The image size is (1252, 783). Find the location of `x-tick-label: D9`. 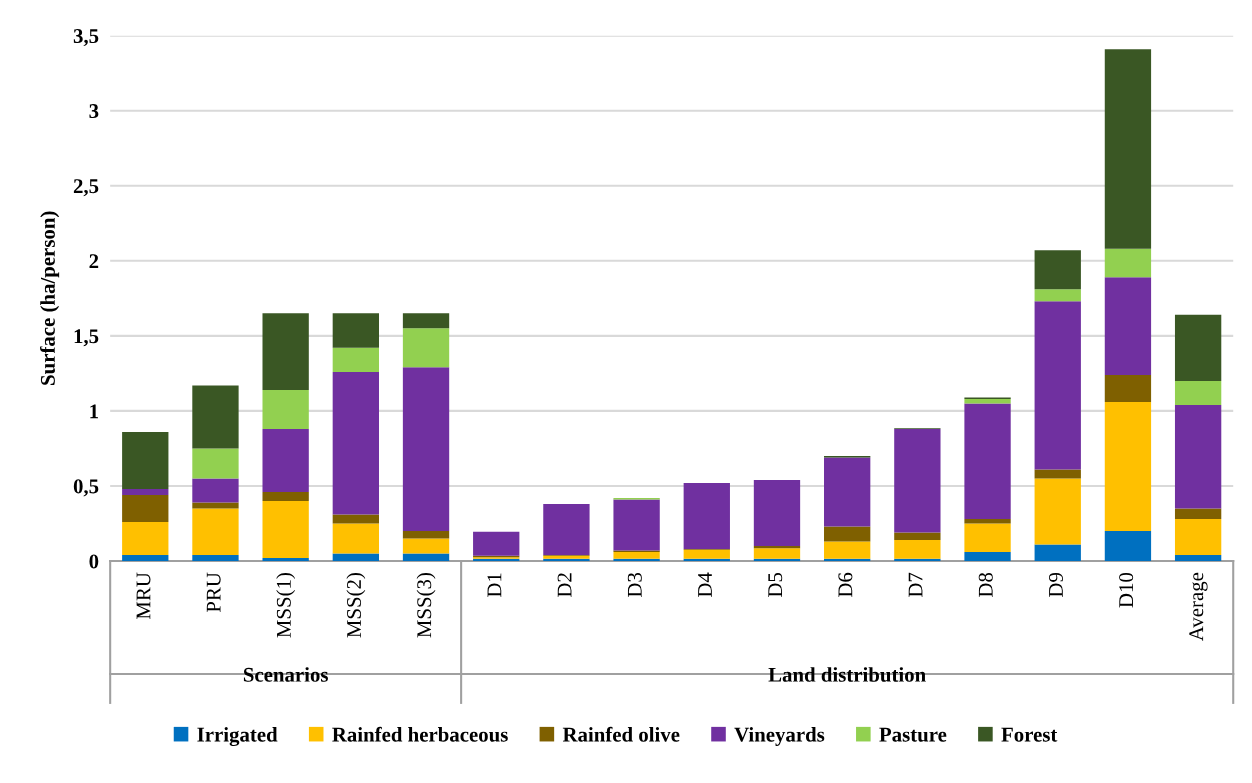

x-tick-label: D9 is located at coordinates (1055, 584).